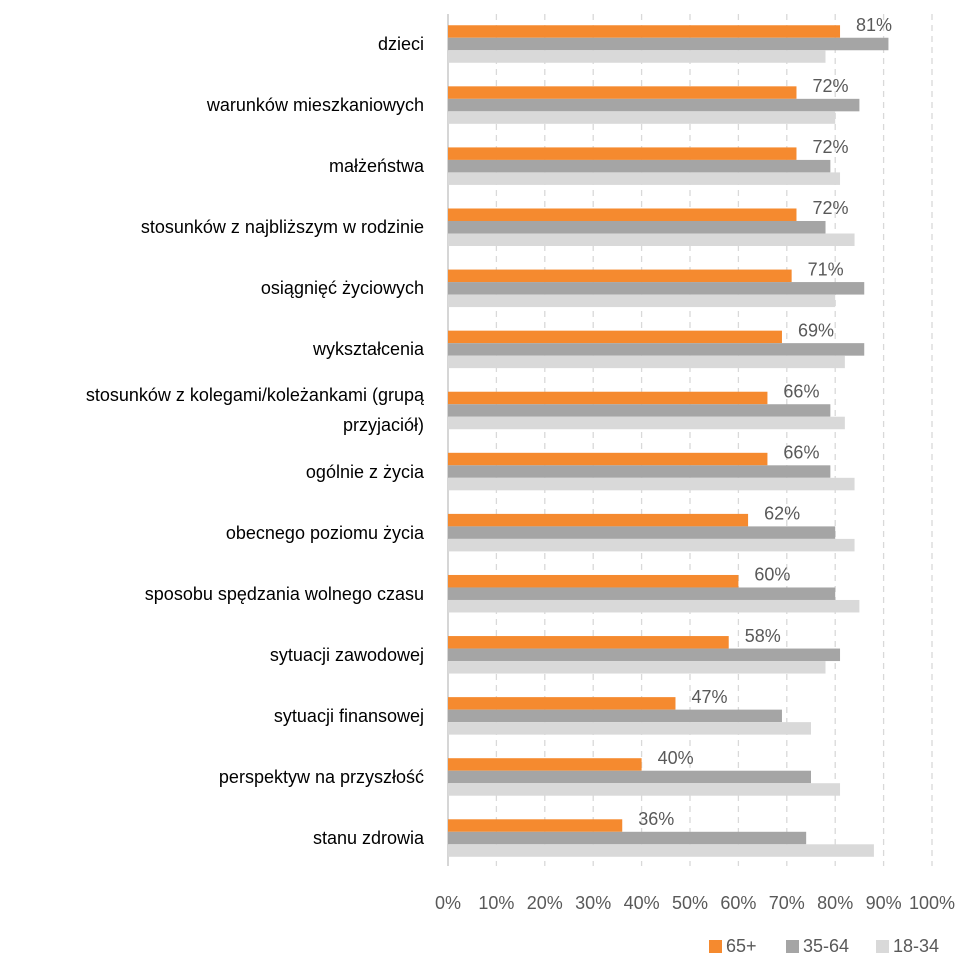 The width and height of the screenshot is (964, 963). What do you see at coordinates (816, 330) in the screenshot?
I see `value-label: 69%` at bounding box center [816, 330].